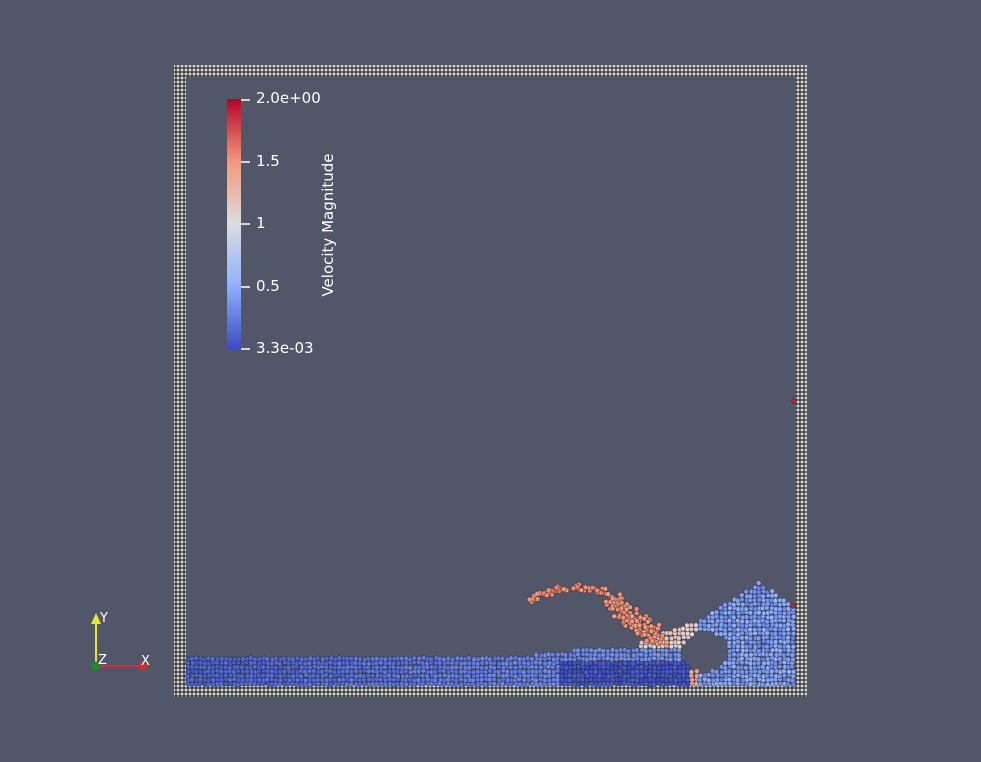 This screenshot has width=981, height=762. I want to click on colorbar-gradient, so click(234, 224).